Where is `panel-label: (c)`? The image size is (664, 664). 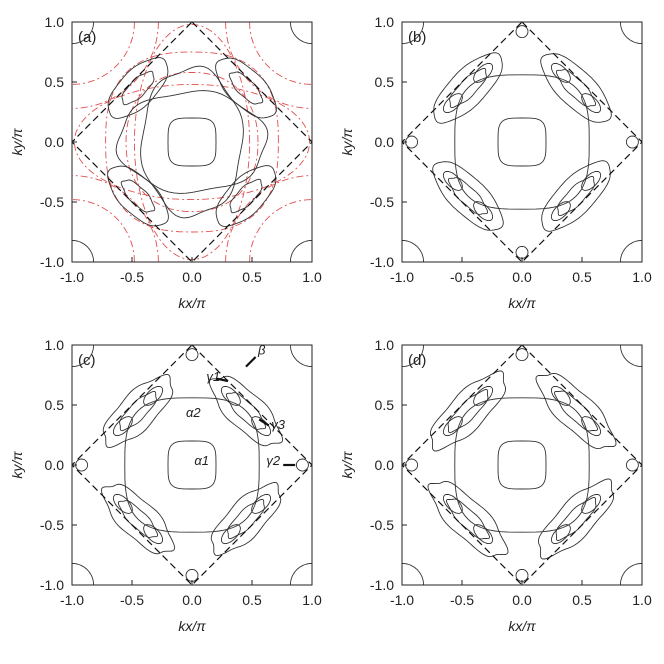
panel-label: (c) is located at coordinates (87, 360).